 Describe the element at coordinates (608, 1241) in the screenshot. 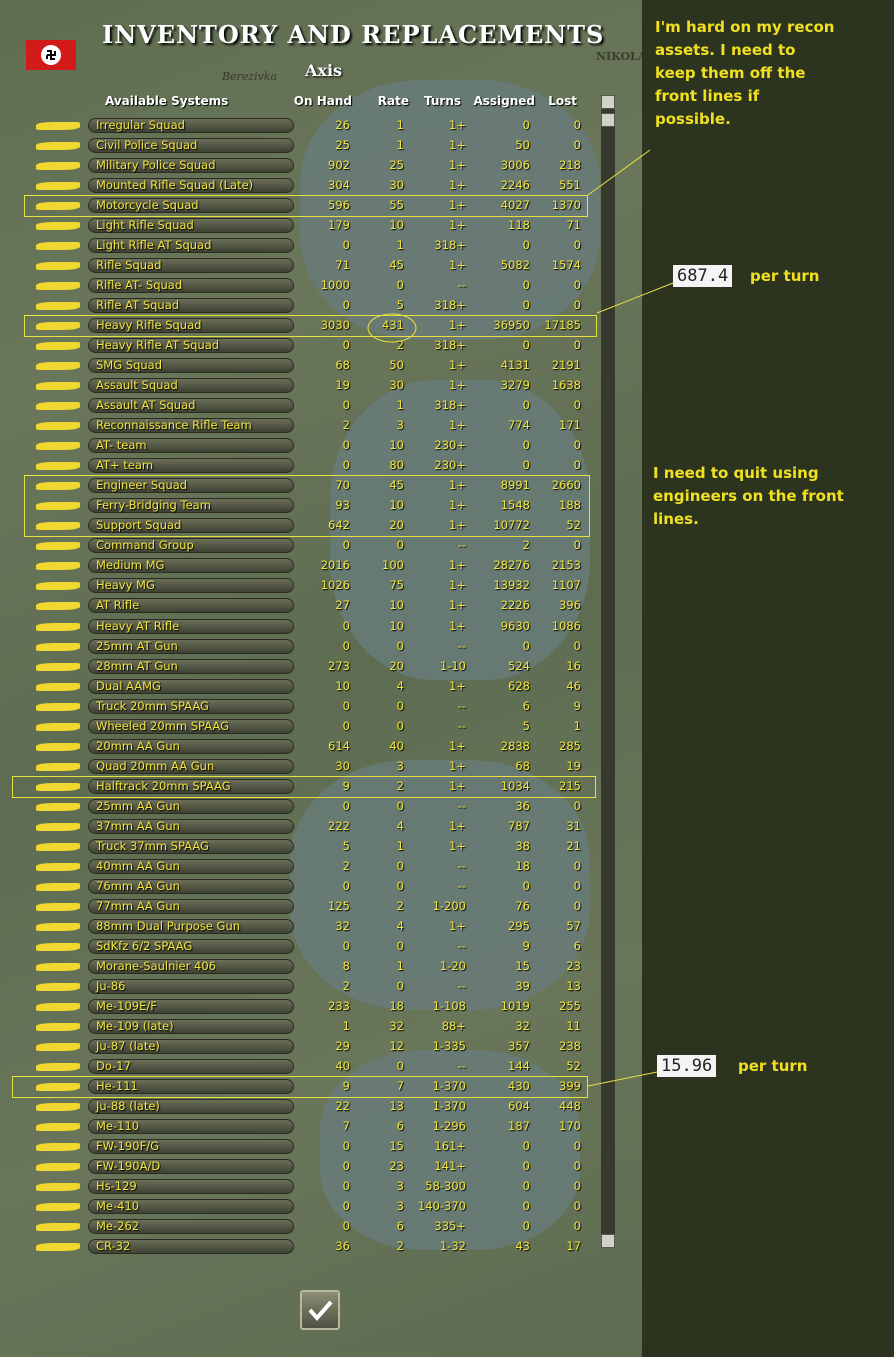

I see `scroll-down` at that location.